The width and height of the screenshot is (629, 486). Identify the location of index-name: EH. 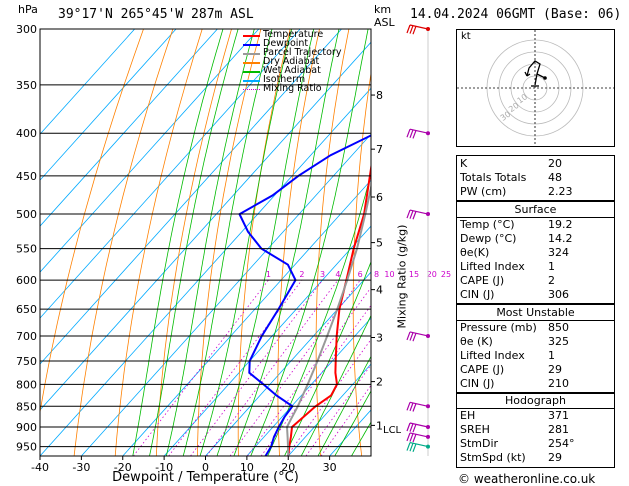
(468, 415).